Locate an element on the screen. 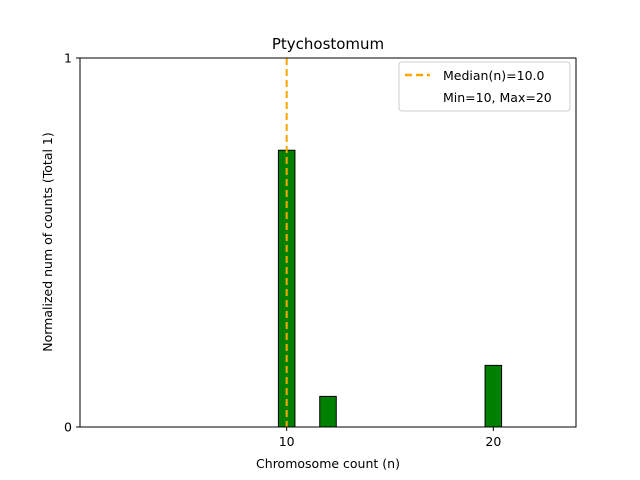  x-tick-label-20: 20 is located at coordinates (493, 441).